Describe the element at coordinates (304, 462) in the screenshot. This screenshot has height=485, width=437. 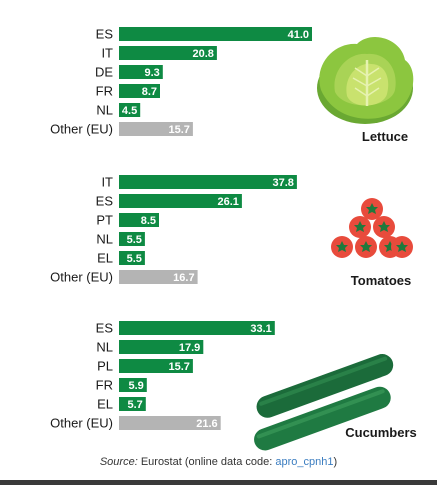
I see `source-data-code-link: apro_cpnh1` at that location.